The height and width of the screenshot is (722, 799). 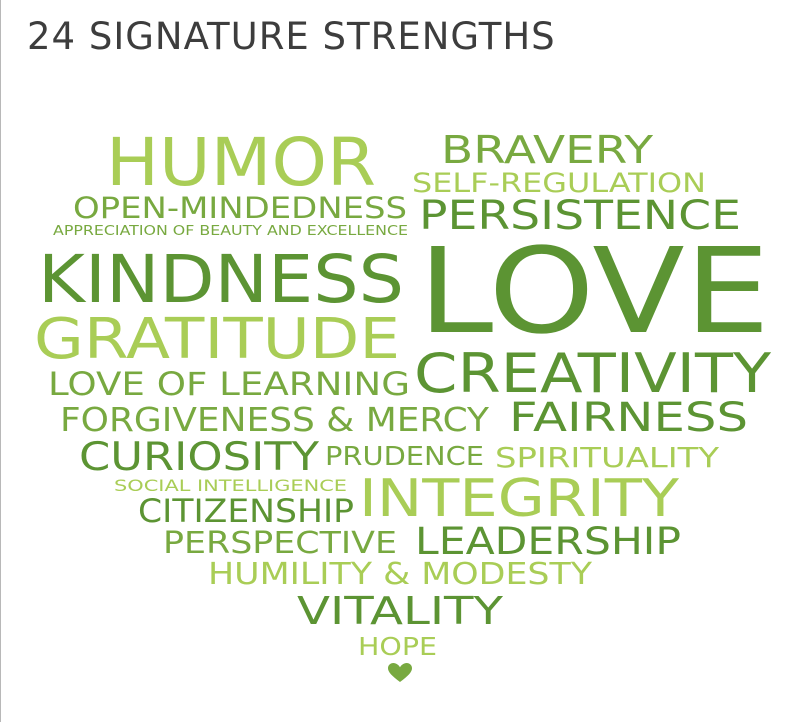 I want to click on word-persistence: PERSISTENCE, so click(x=580, y=216).